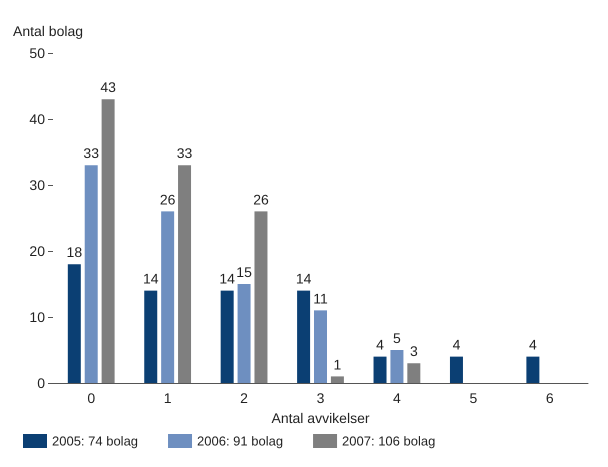  What do you see at coordinates (41, 383) in the screenshot?
I see `y-tick-label: 0` at bounding box center [41, 383].